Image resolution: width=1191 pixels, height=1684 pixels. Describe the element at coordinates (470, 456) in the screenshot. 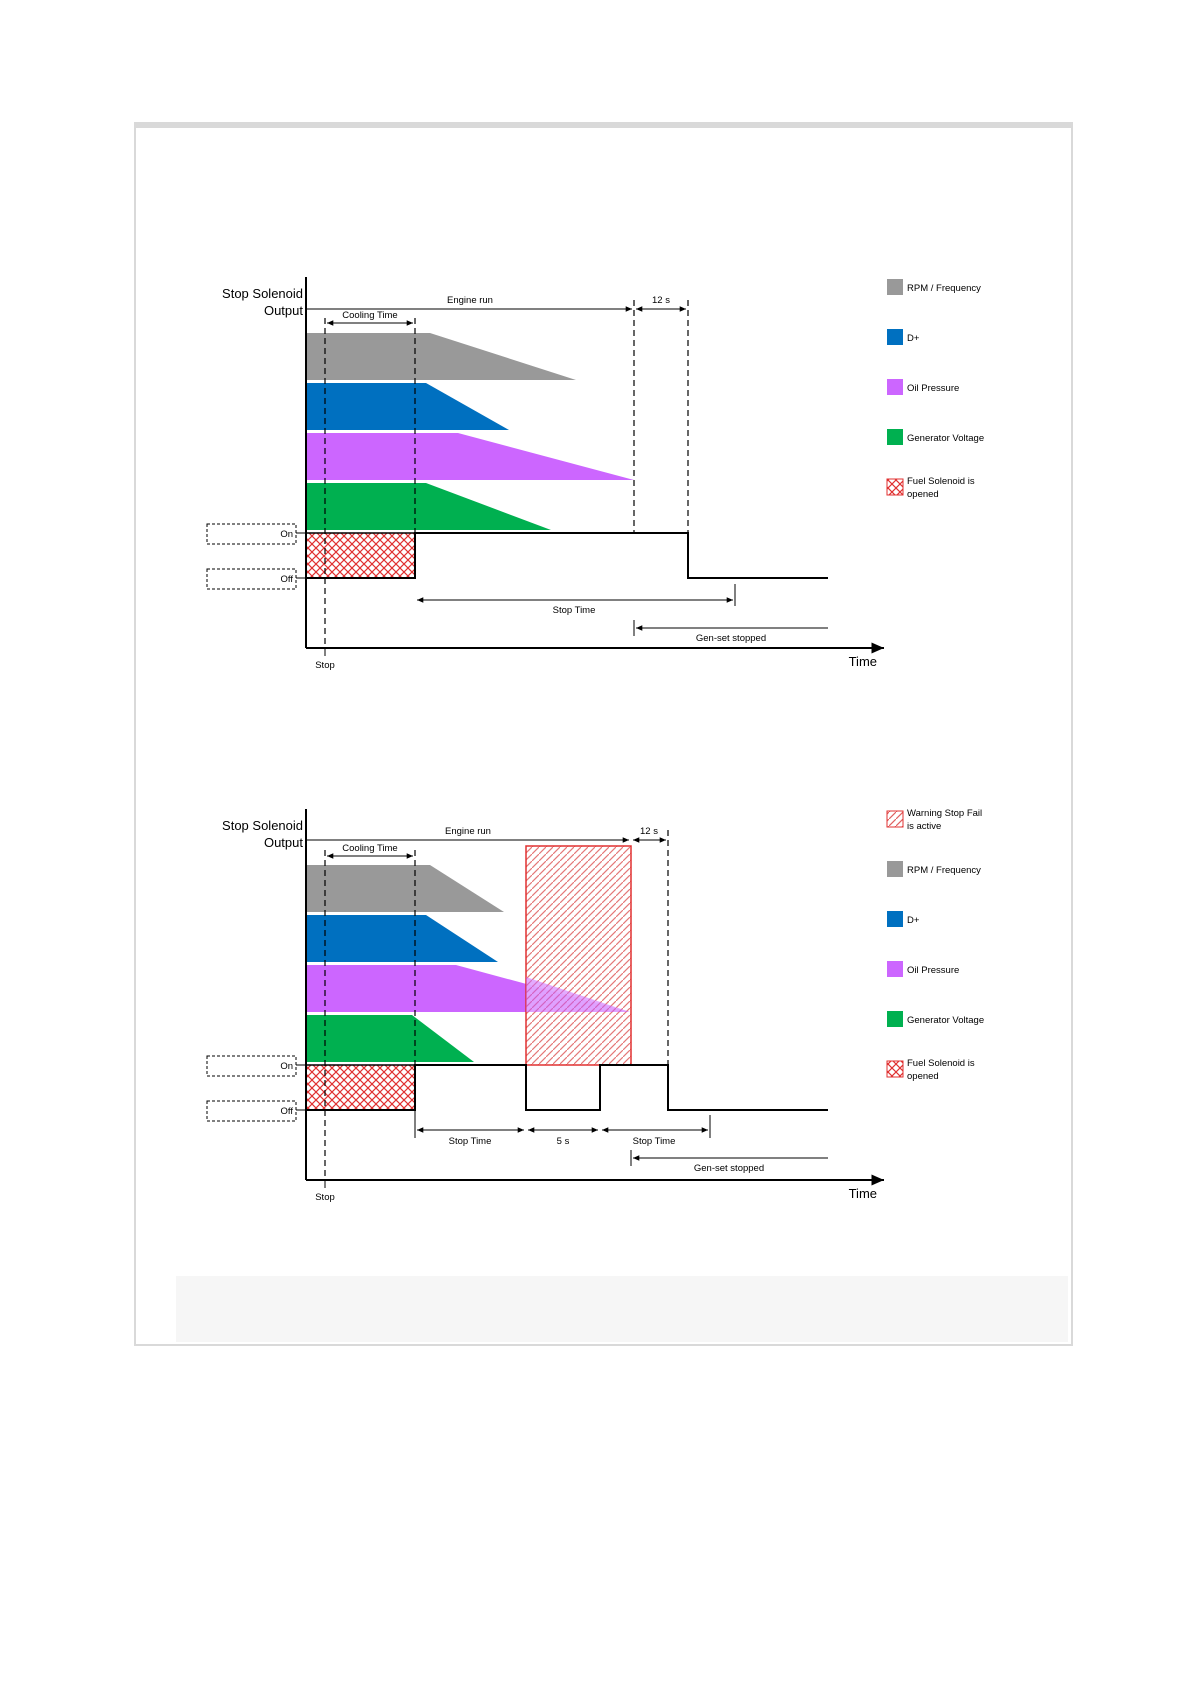

I see `oil-pressure-signal` at that location.